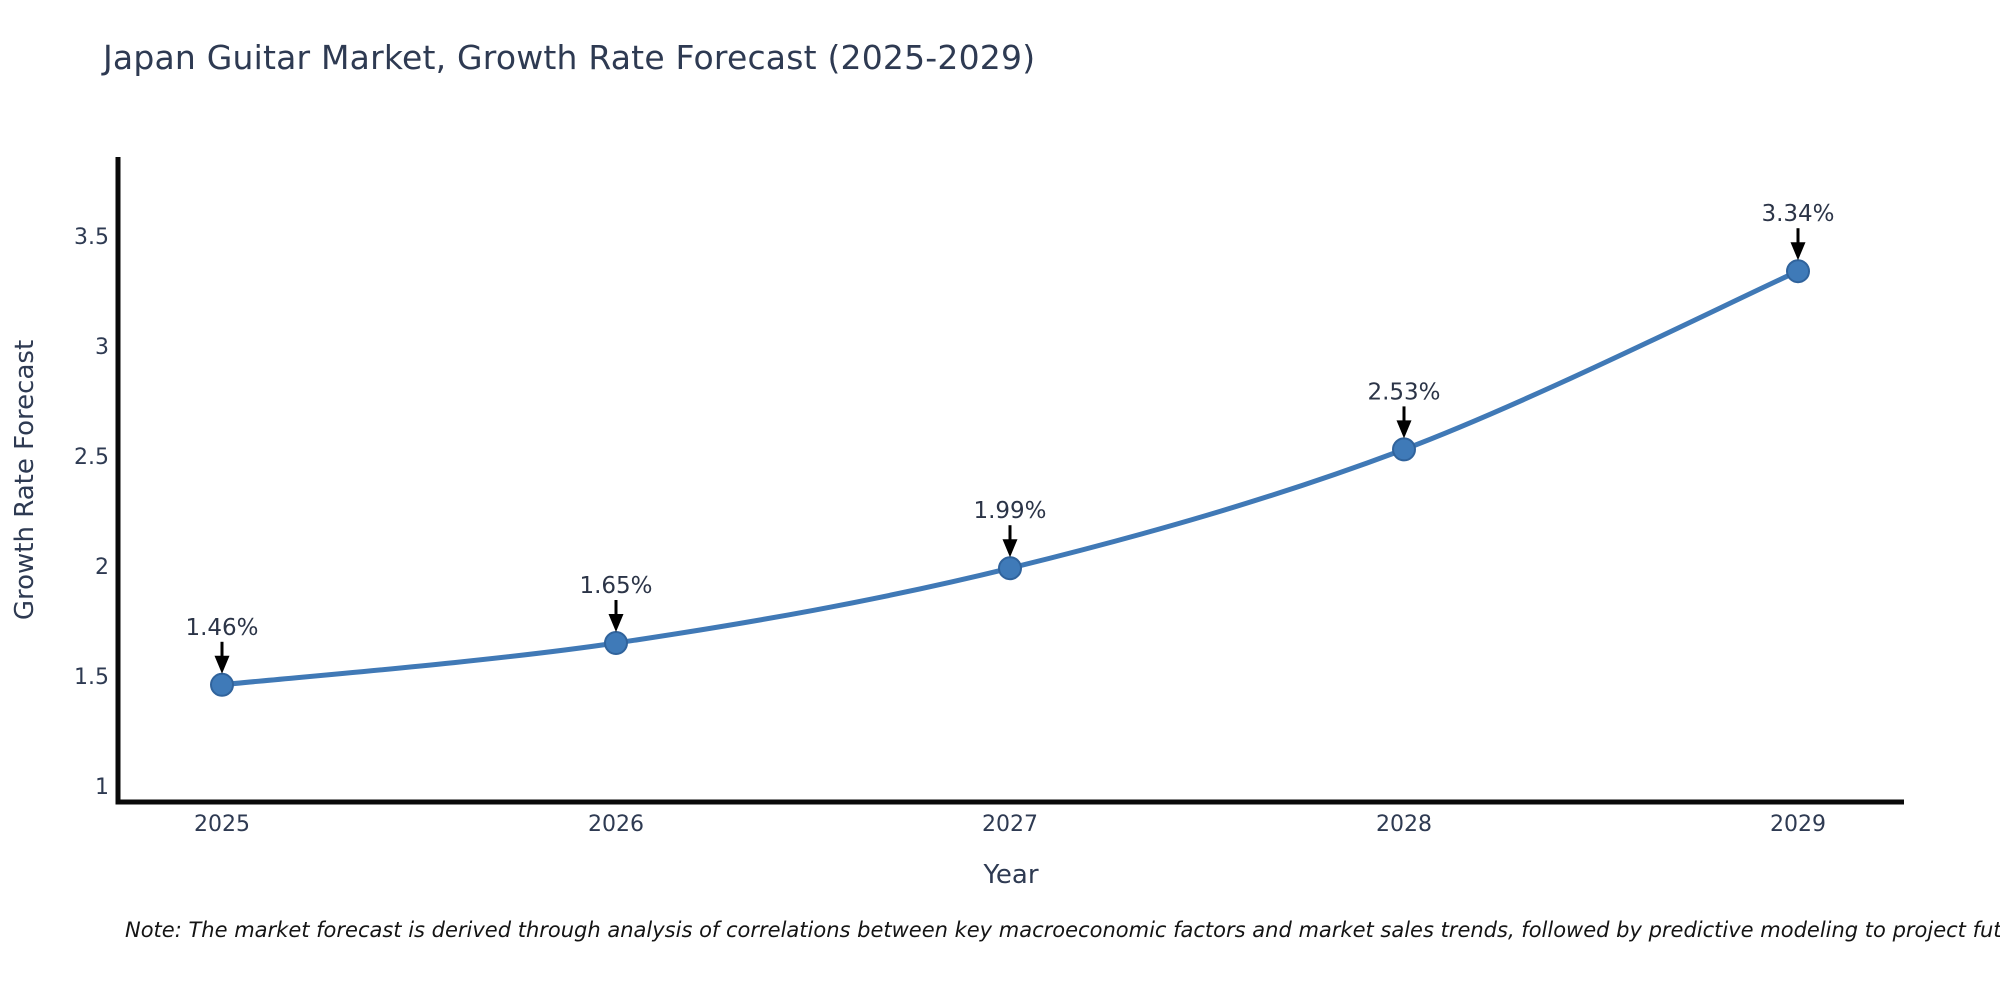 This screenshot has height=1000, width=2000. Describe the element at coordinates (1011, 875) in the screenshot. I see `x-axis-title: Year` at that location.